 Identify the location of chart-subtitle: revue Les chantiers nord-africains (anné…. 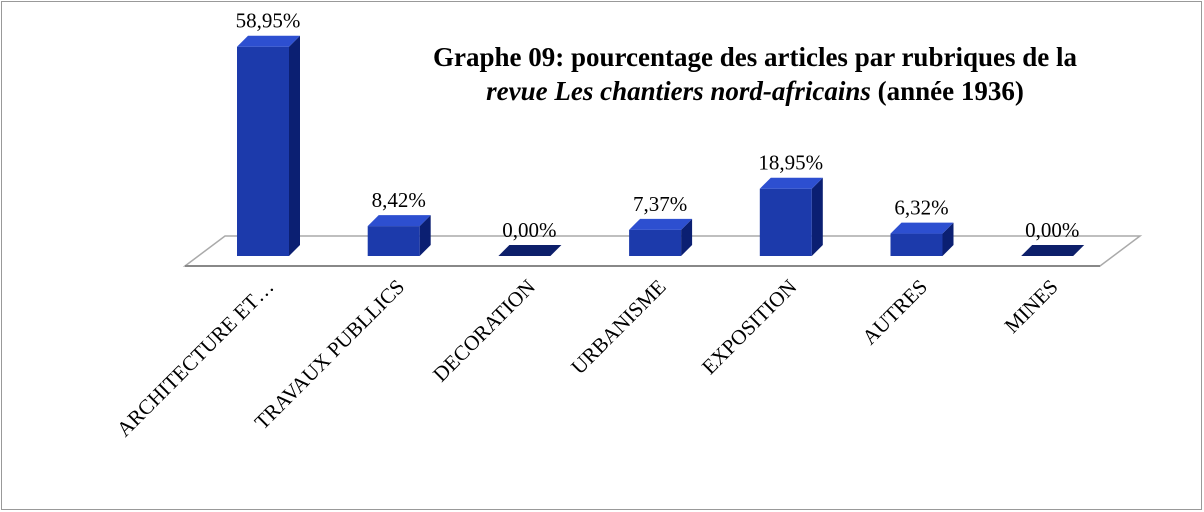
(755, 91).